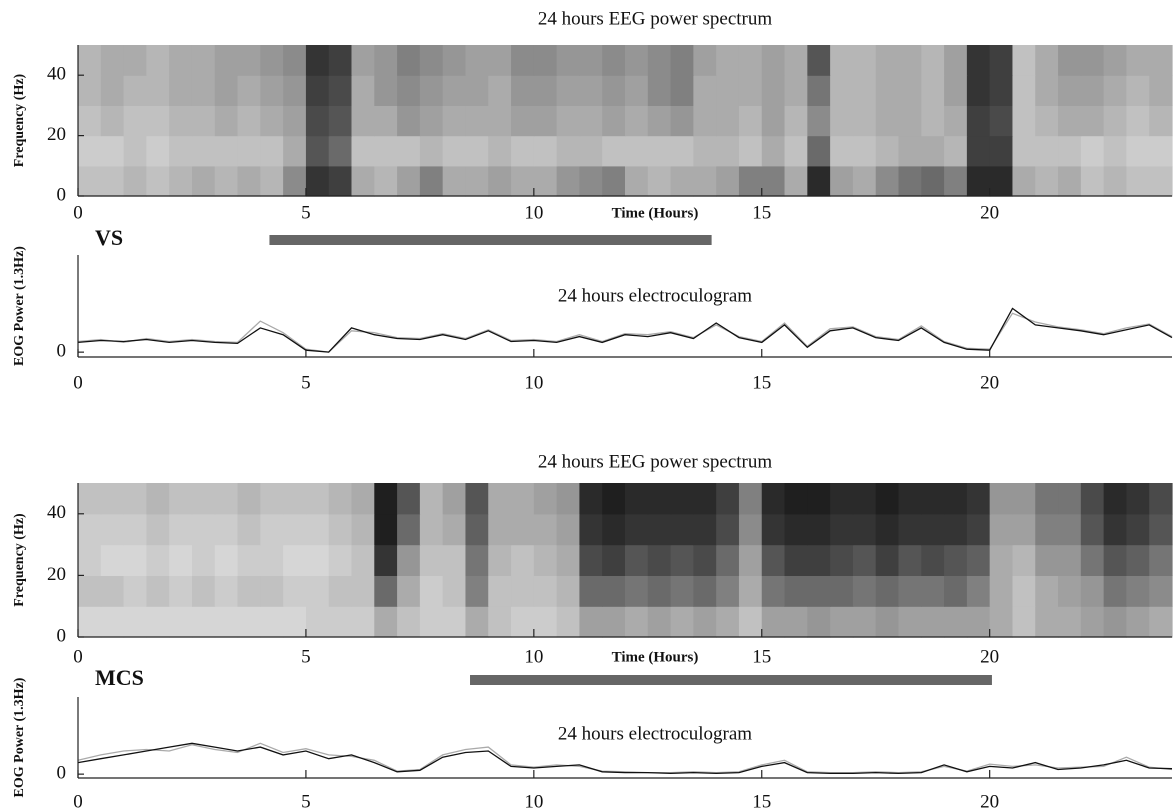 This screenshot has width=1173, height=811. What do you see at coordinates (989, 212) in the screenshot?
I see `x-tick-label: 20` at bounding box center [989, 212].